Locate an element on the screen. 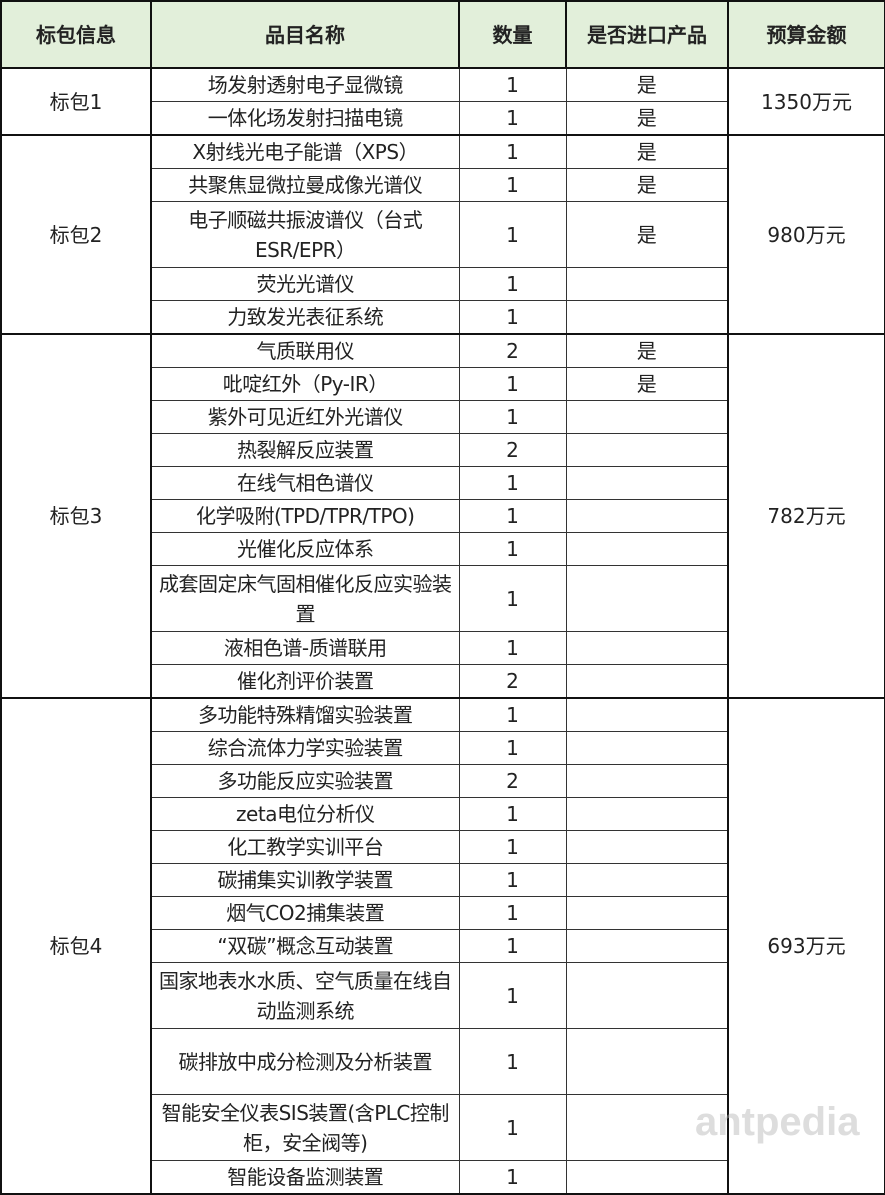 The height and width of the screenshot is (1195, 885). package-budget: 693万元 is located at coordinates (806, 946).